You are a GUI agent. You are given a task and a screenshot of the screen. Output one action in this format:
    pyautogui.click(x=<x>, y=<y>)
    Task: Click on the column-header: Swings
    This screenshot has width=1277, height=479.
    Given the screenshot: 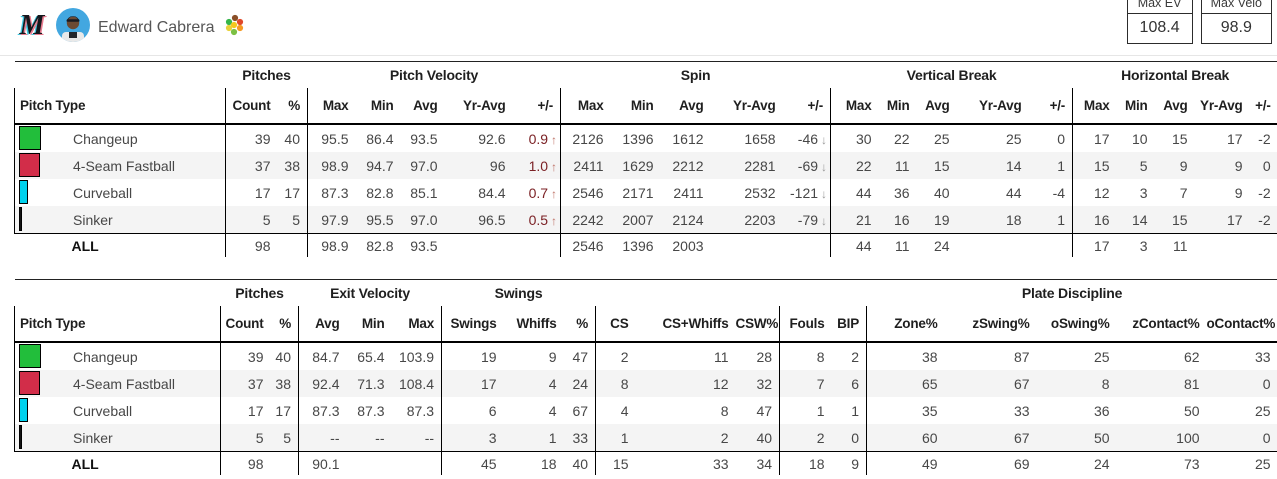 What is the action you would take?
    pyautogui.click(x=472, y=324)
    